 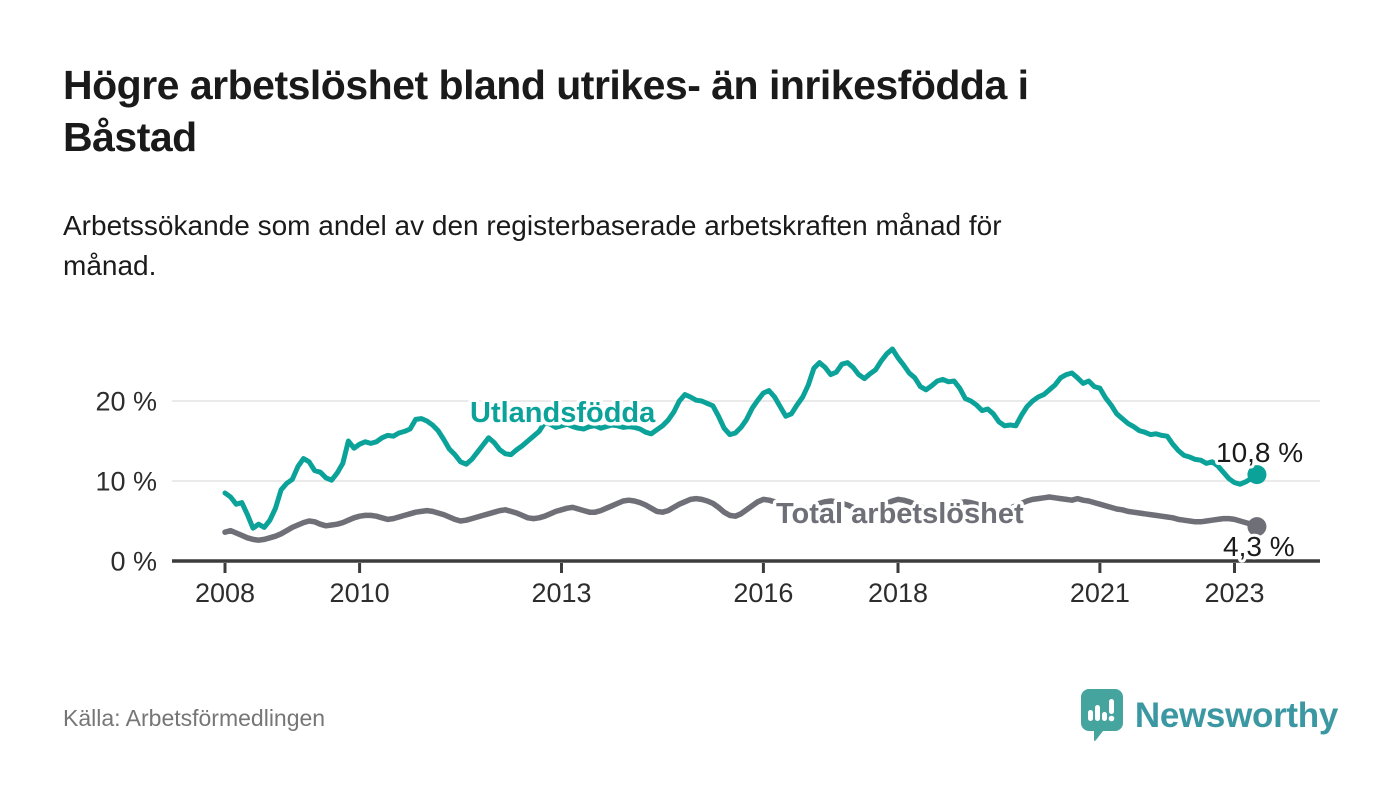 What do you see at coordinates (1259, 452) in the screenshot?
I see `end-value-label-utlandsfodda: 10,8 %` at bounding box center [1259, 452].